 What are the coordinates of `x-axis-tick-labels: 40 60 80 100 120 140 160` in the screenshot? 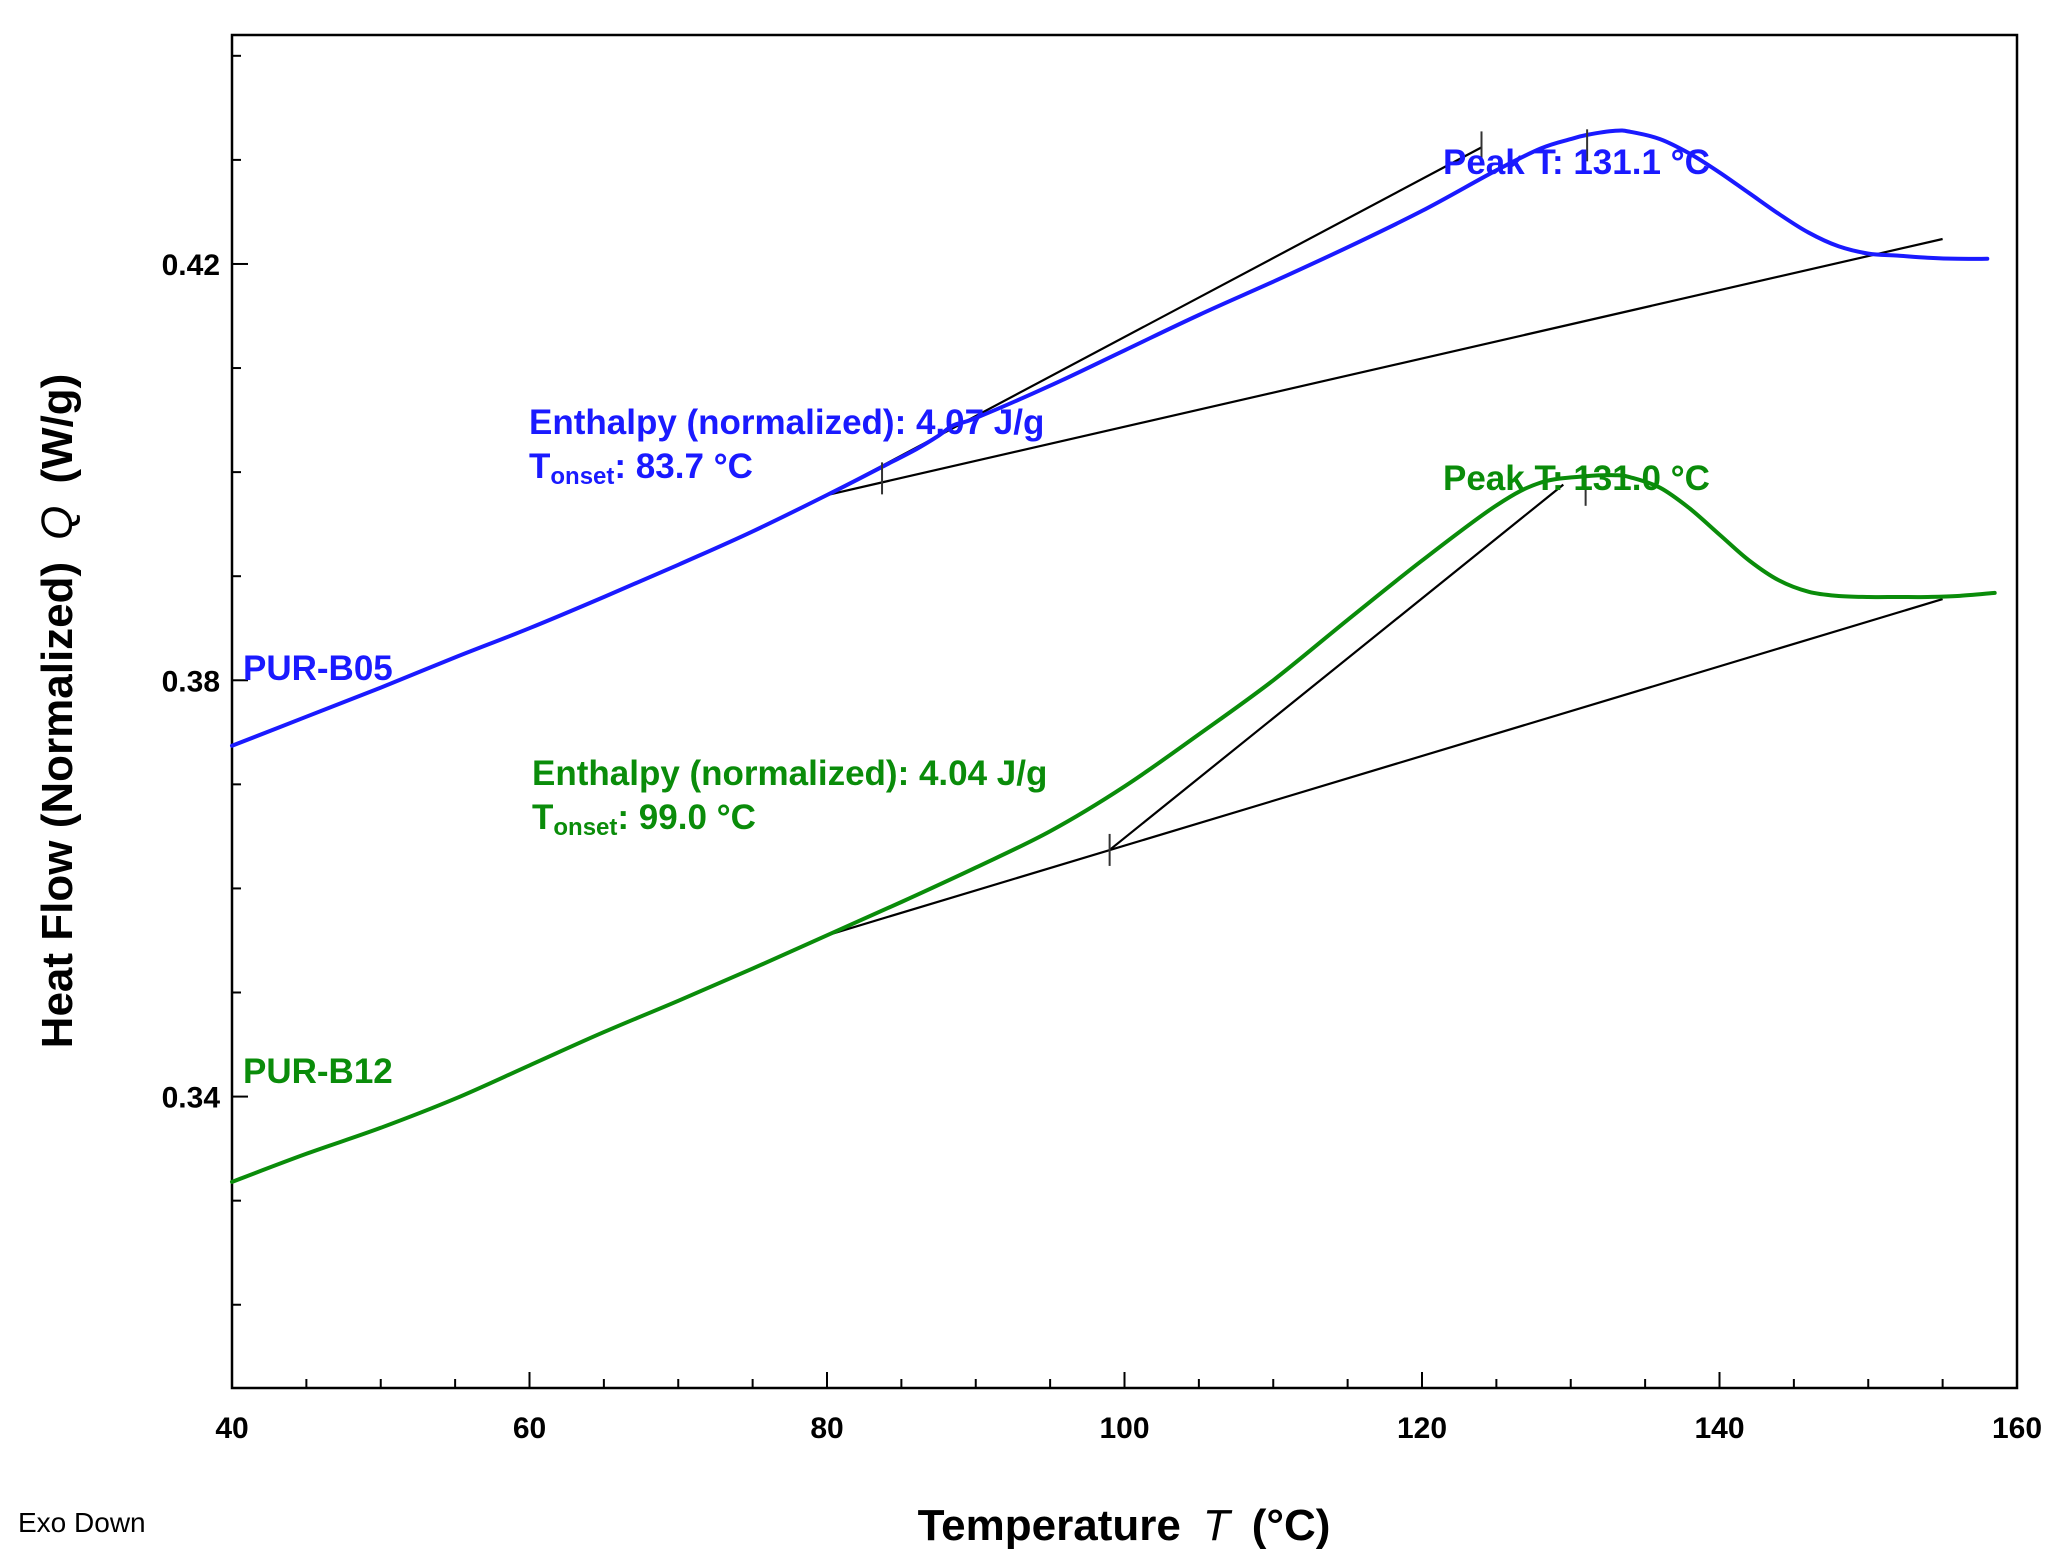 It's located at (1128, 1428).